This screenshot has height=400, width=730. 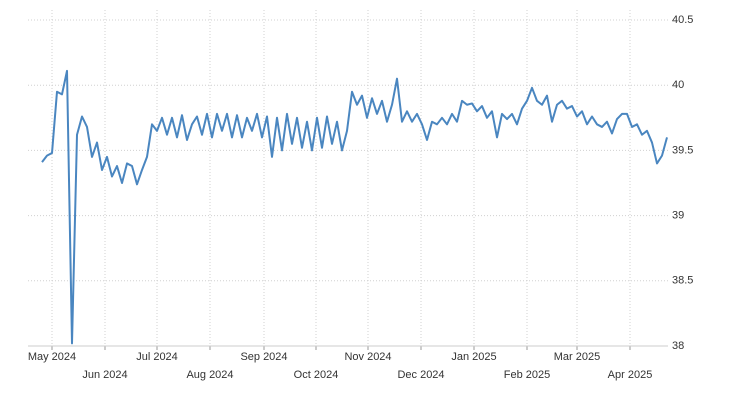 I want to click on x-tick-label: Dec 2024, so click(x=420, y=375).